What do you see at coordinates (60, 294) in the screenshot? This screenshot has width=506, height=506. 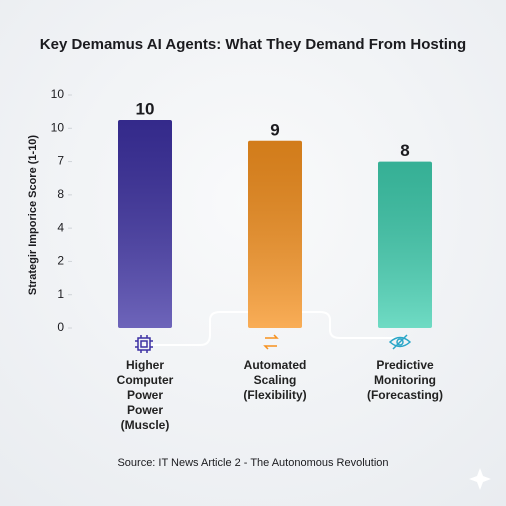 I see `y-tick-label: 1` at bounding box center [60, 294].